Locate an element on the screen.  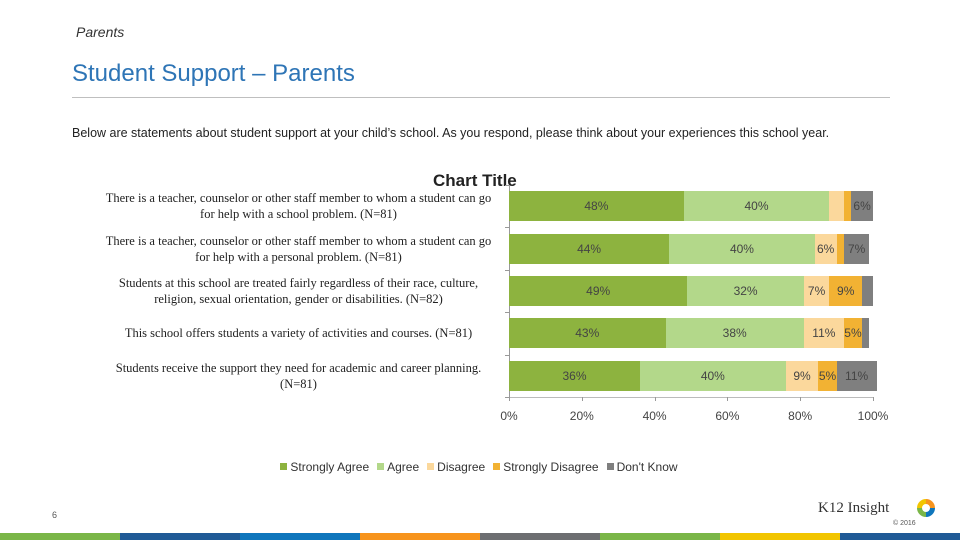
legend-item: Don't Know is located at coordinates (642, 466).